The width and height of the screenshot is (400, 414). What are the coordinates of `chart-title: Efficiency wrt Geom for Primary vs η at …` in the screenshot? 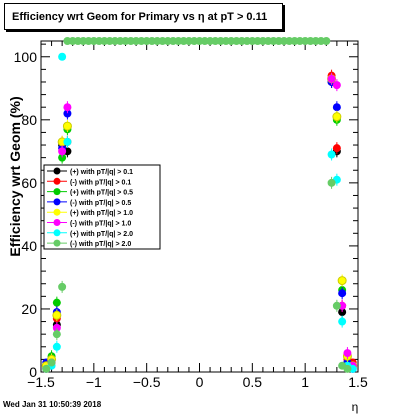 It's located at (143, 16).